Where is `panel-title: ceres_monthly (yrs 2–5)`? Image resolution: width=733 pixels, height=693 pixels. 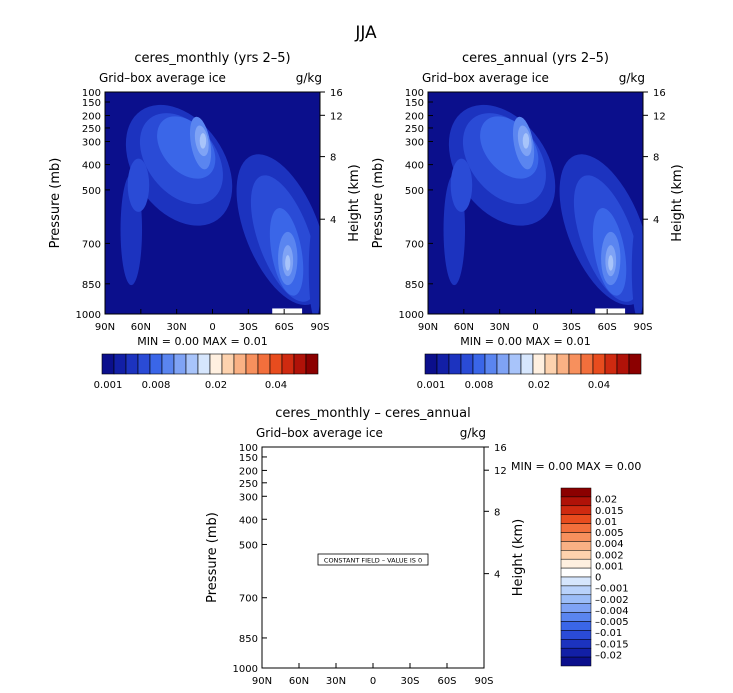 panel-title: ceres_monthly (yrs 2–5) is located at coordinates (212, 58).